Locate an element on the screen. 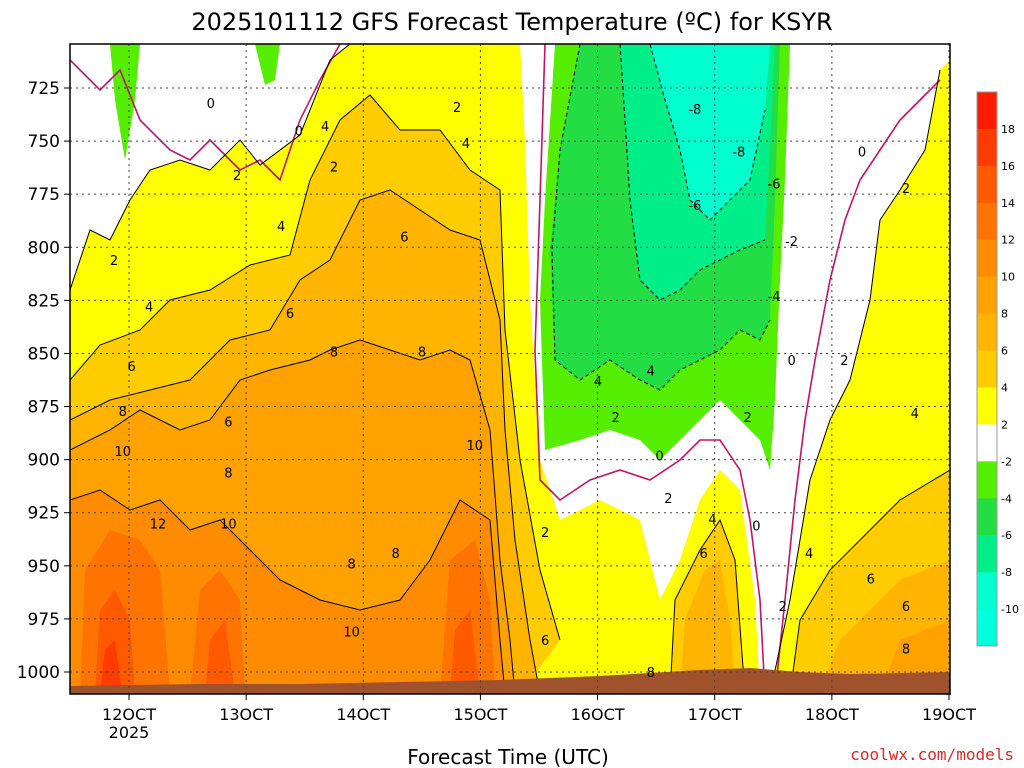 This screenshot has height=768, width=1024. colorbar-frame is located at coordinates (987, 369).